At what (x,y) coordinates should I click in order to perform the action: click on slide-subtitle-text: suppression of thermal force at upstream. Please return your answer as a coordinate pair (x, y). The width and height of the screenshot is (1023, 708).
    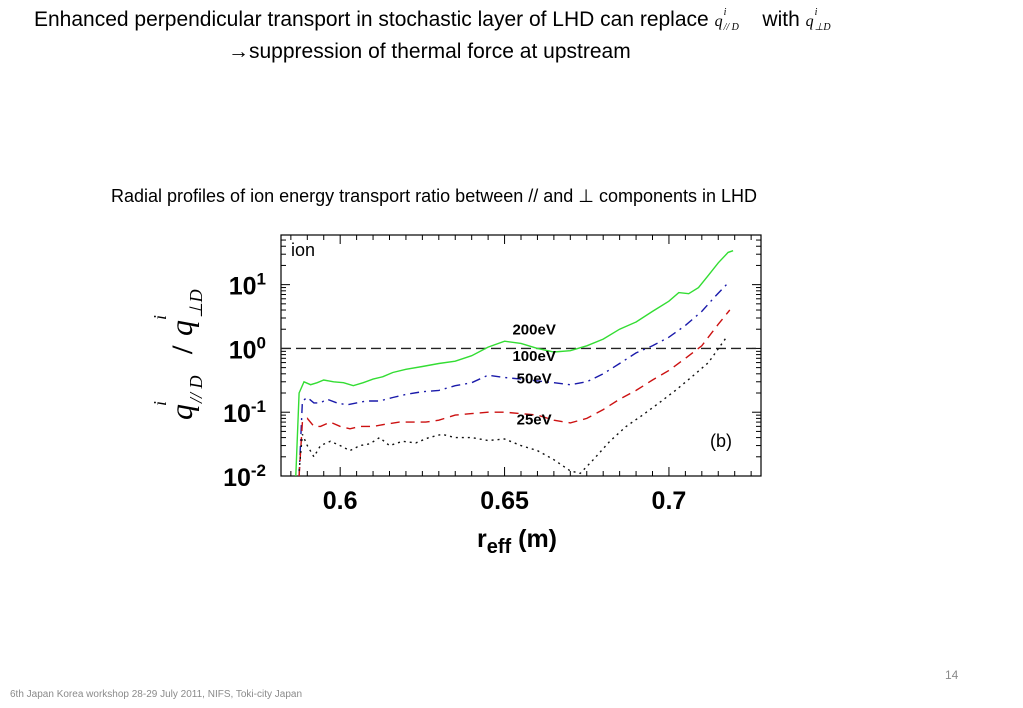
    Looking at the image, I should click on (440, 51).